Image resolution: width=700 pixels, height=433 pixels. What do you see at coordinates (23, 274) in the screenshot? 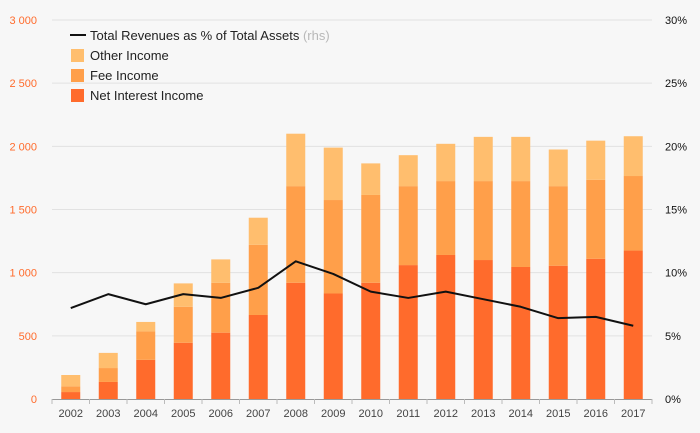
I see `y-left-tick-label: 1 000` at bounding box center [23, 274].